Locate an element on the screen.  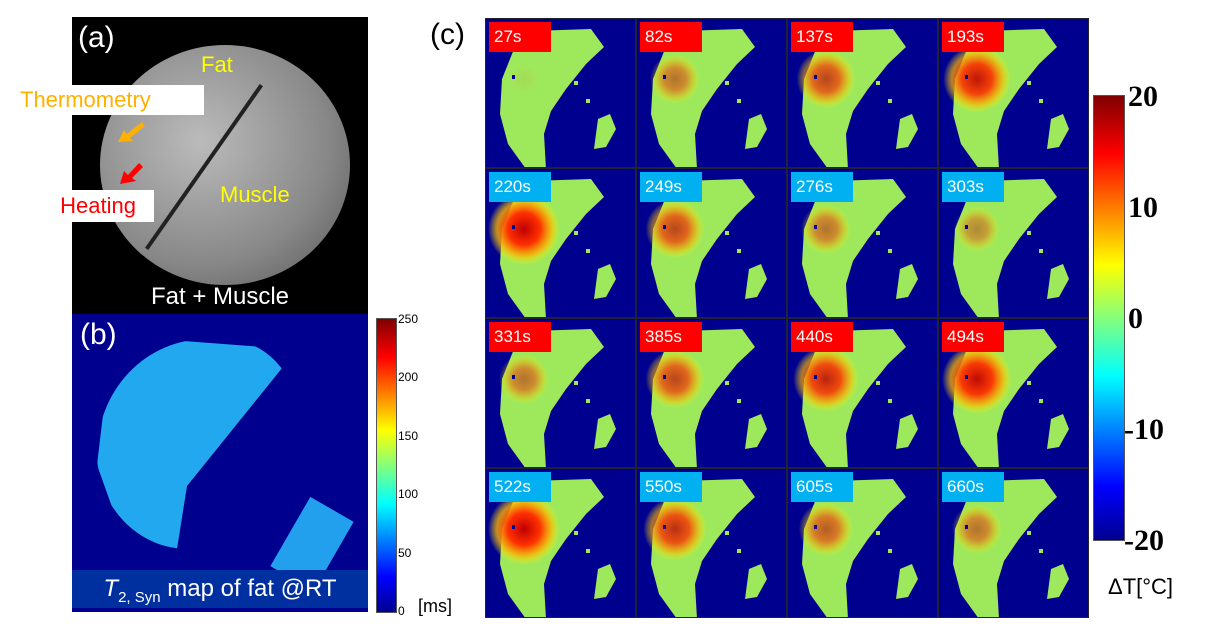
temperature-map-frame: 220s is located at coordinates (560, 243).